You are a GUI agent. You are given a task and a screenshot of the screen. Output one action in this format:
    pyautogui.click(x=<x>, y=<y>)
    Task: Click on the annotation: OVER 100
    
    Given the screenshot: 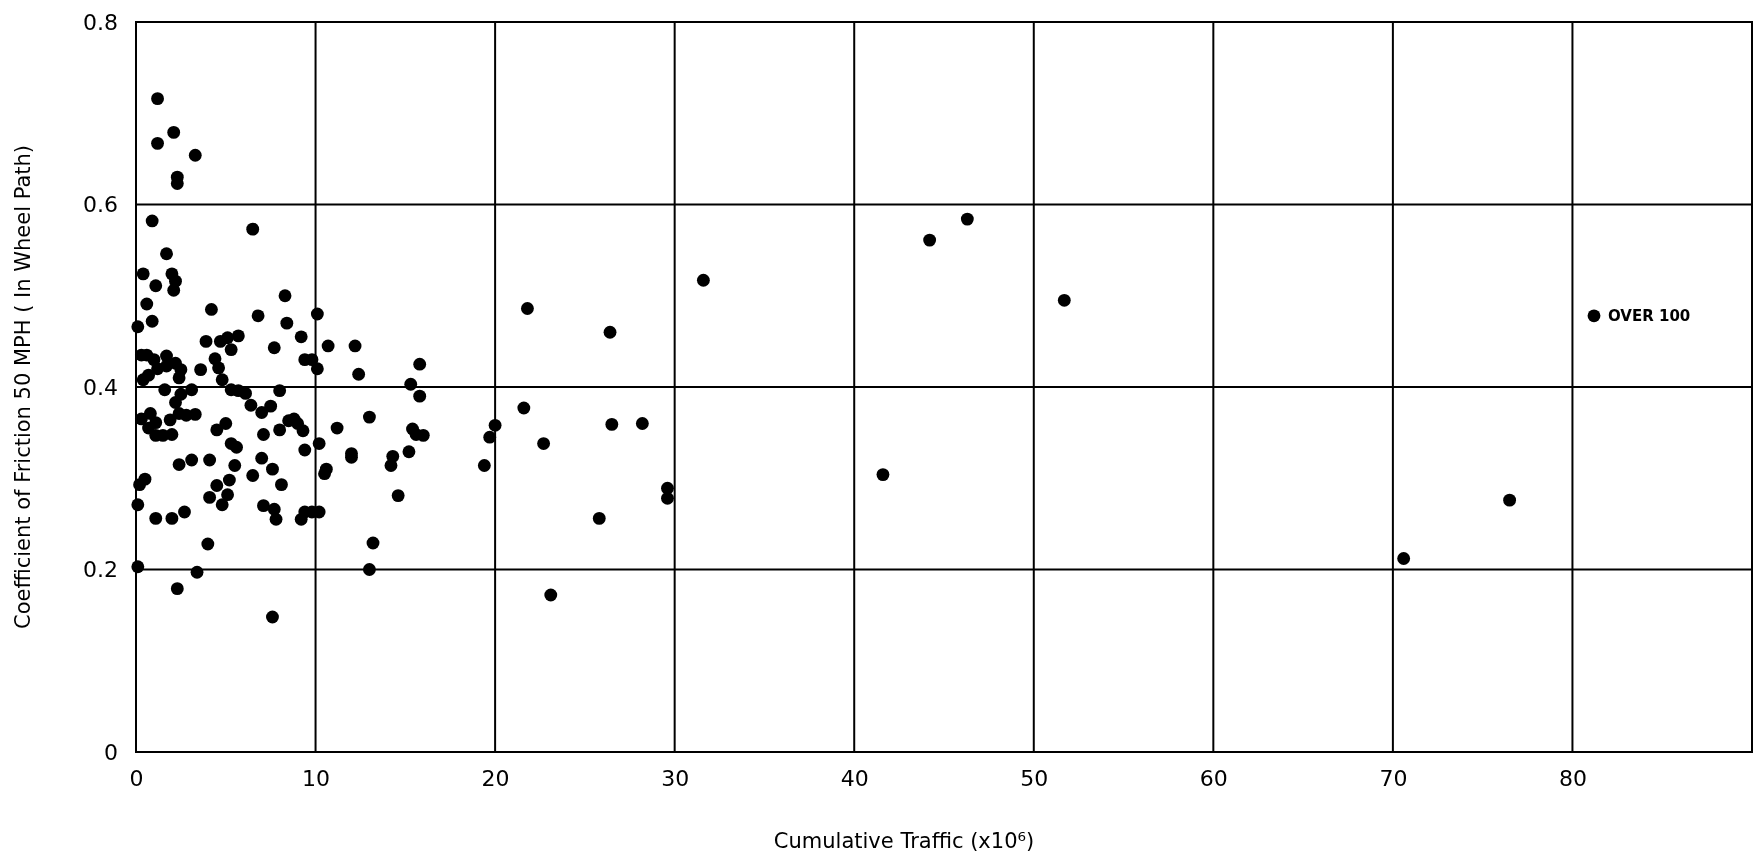 What is the action you would take?
    pyautogui.click(x=1649, y=316)
    